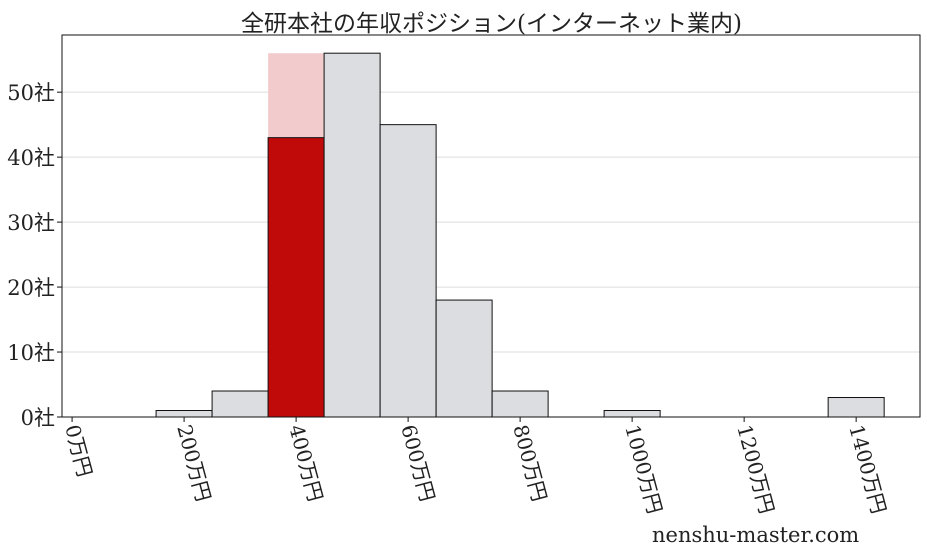  I want to click on x-tick-label: 0万円, so click(78, 450).